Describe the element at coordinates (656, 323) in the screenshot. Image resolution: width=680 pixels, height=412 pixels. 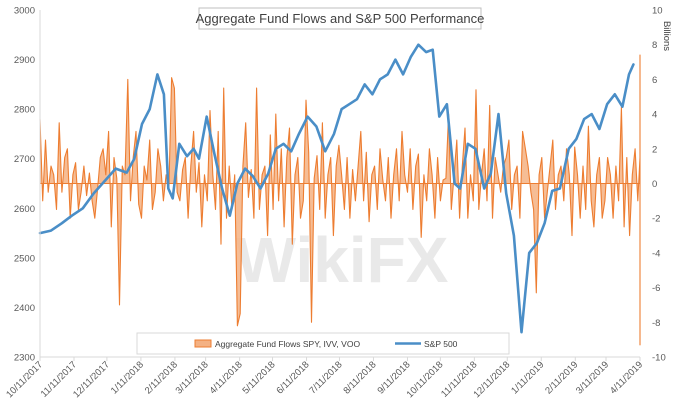
I see `right-tick-label-neg8: -8` at that location.